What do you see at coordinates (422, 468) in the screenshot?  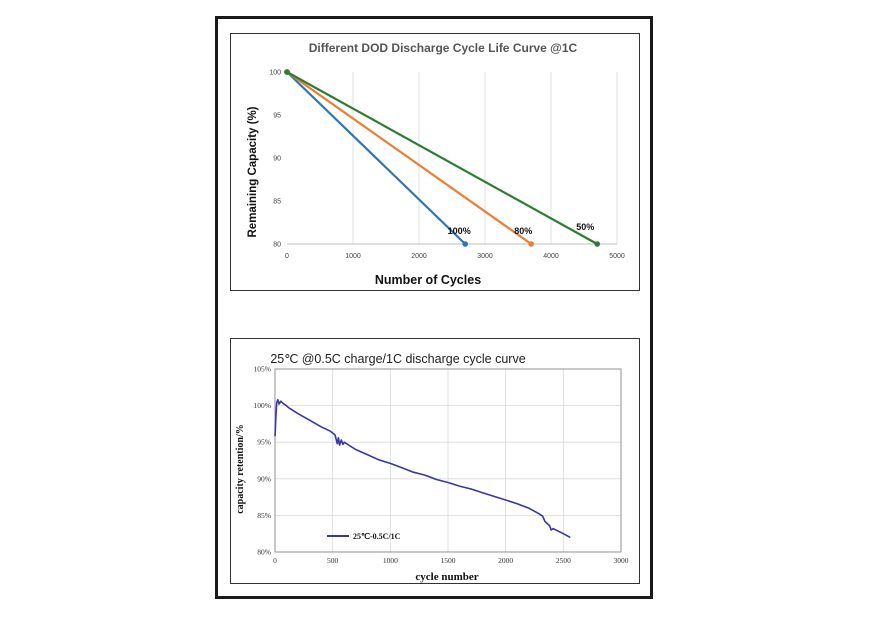 I see `series-line` at bounding box center [422, 468].